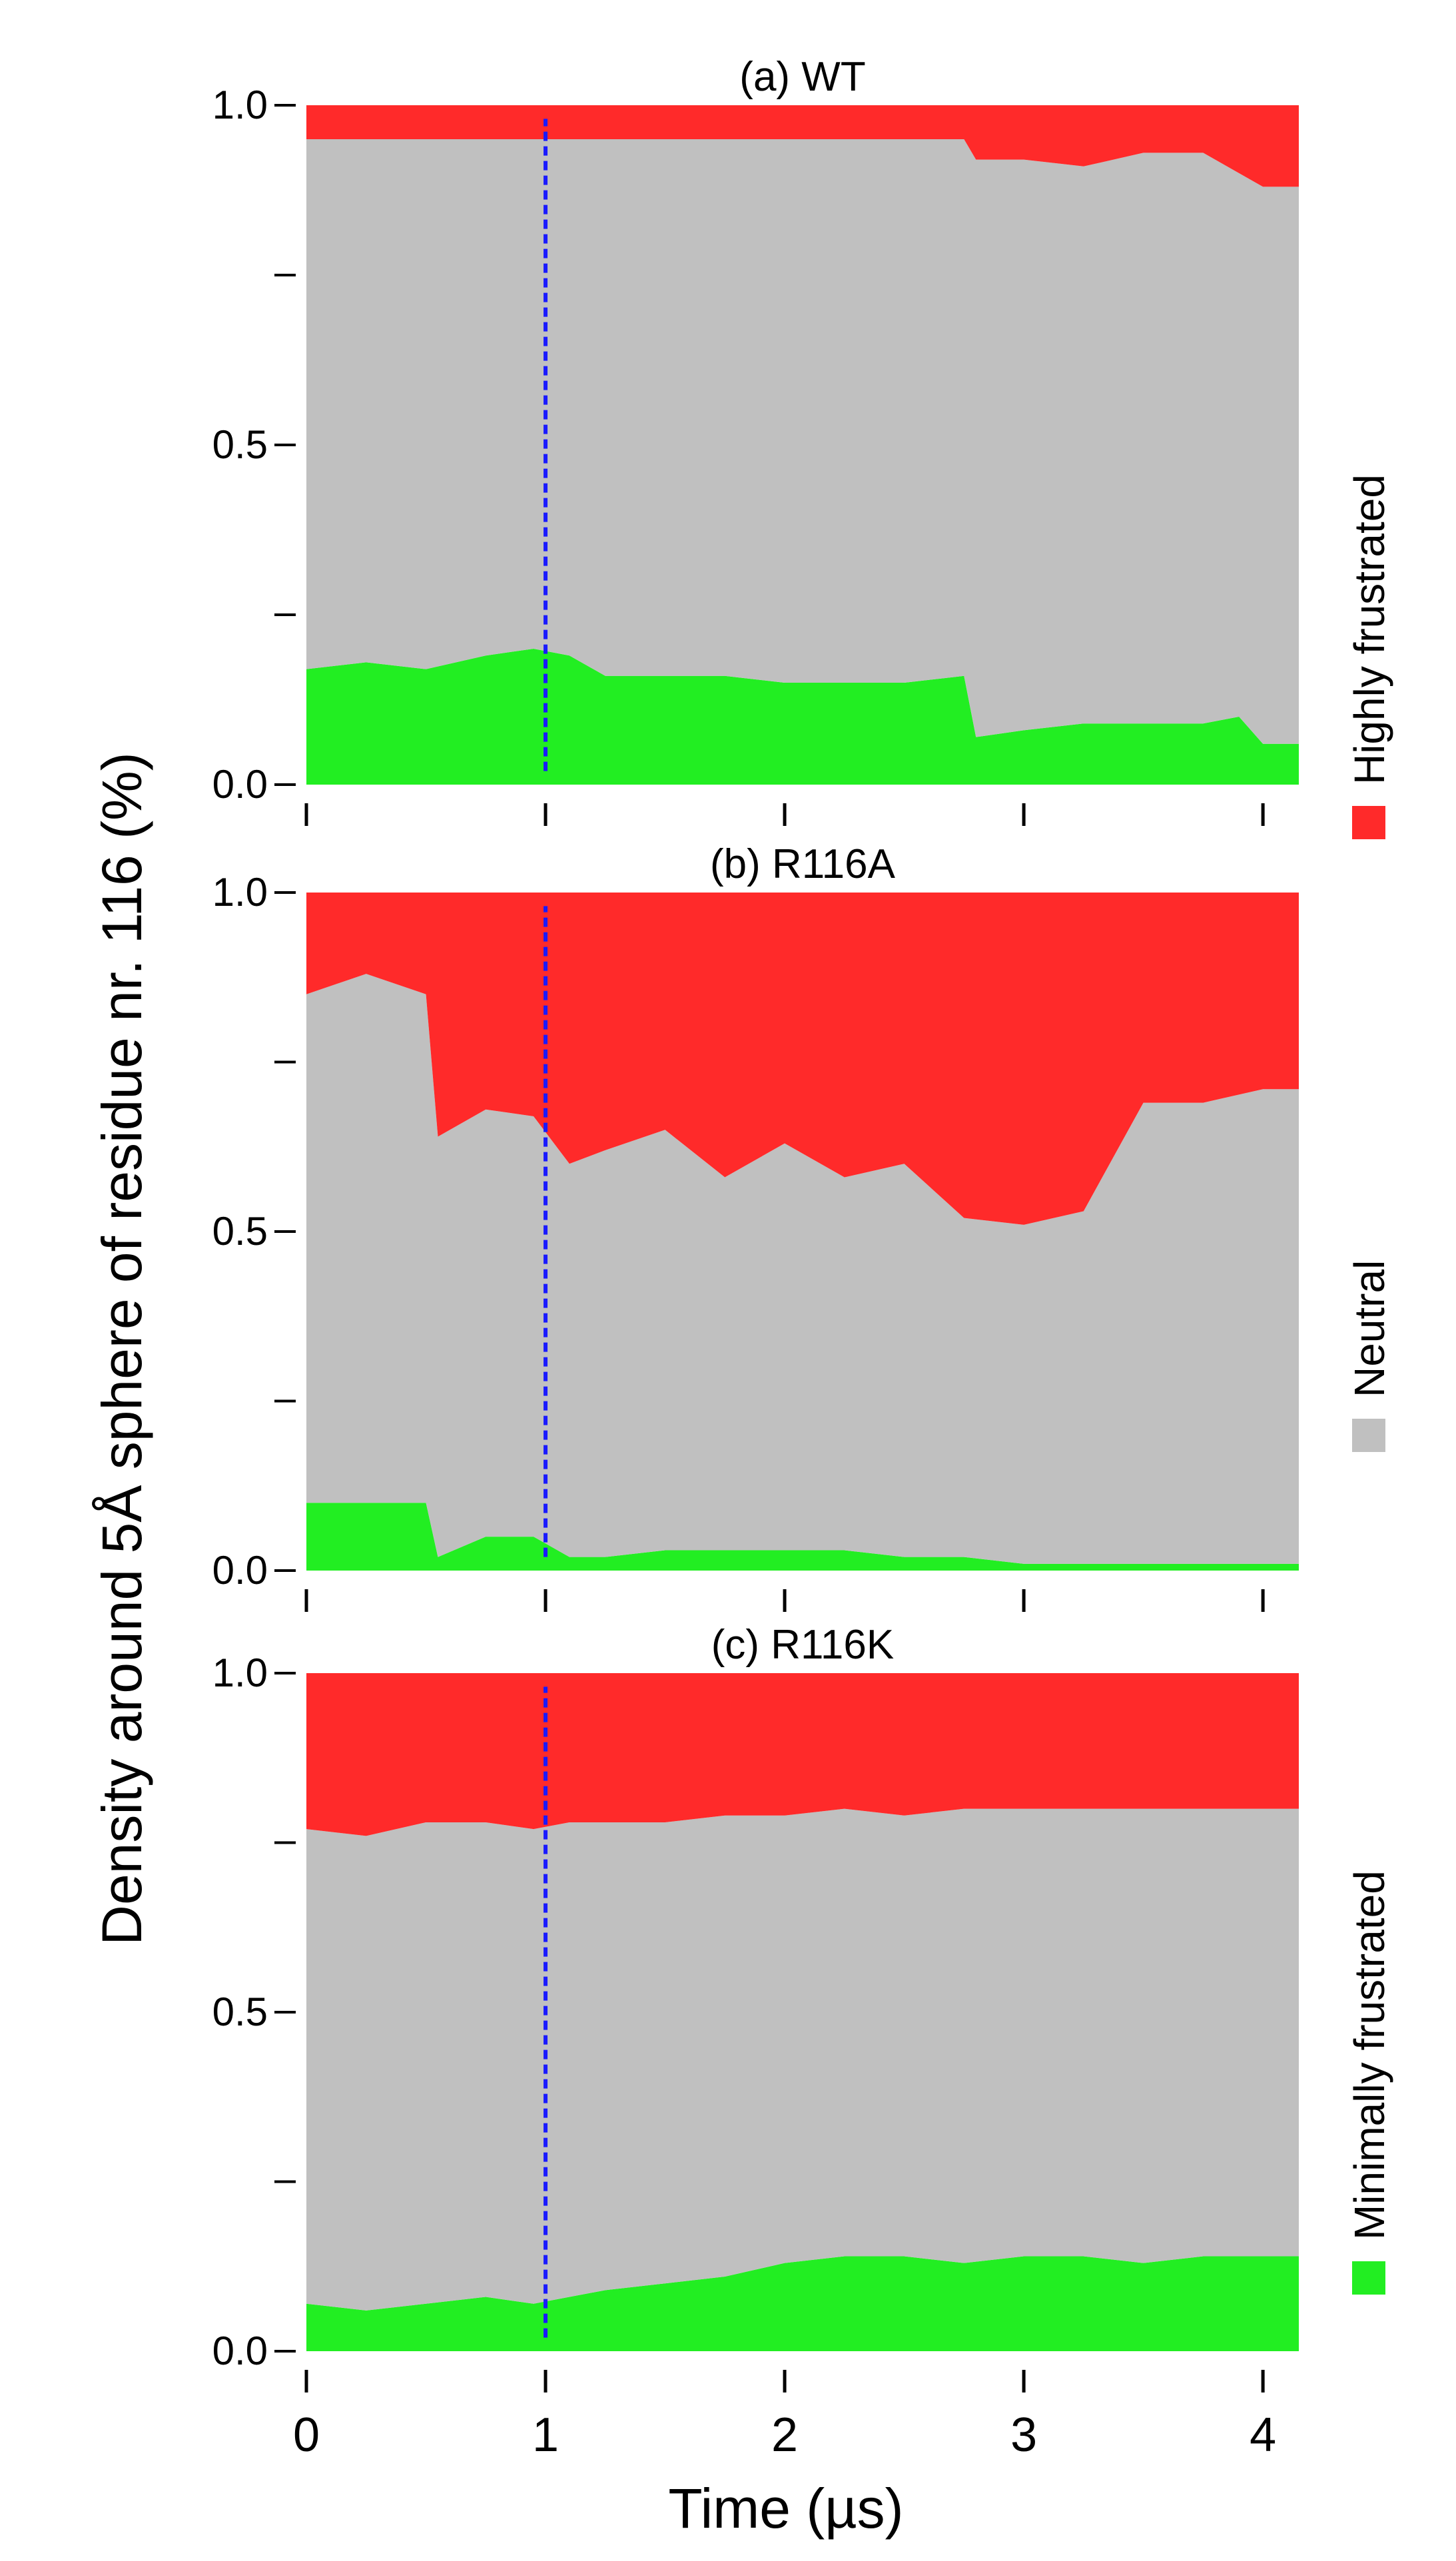  I want to click on panel-title-1: (b) R116A, so click(803, 864).